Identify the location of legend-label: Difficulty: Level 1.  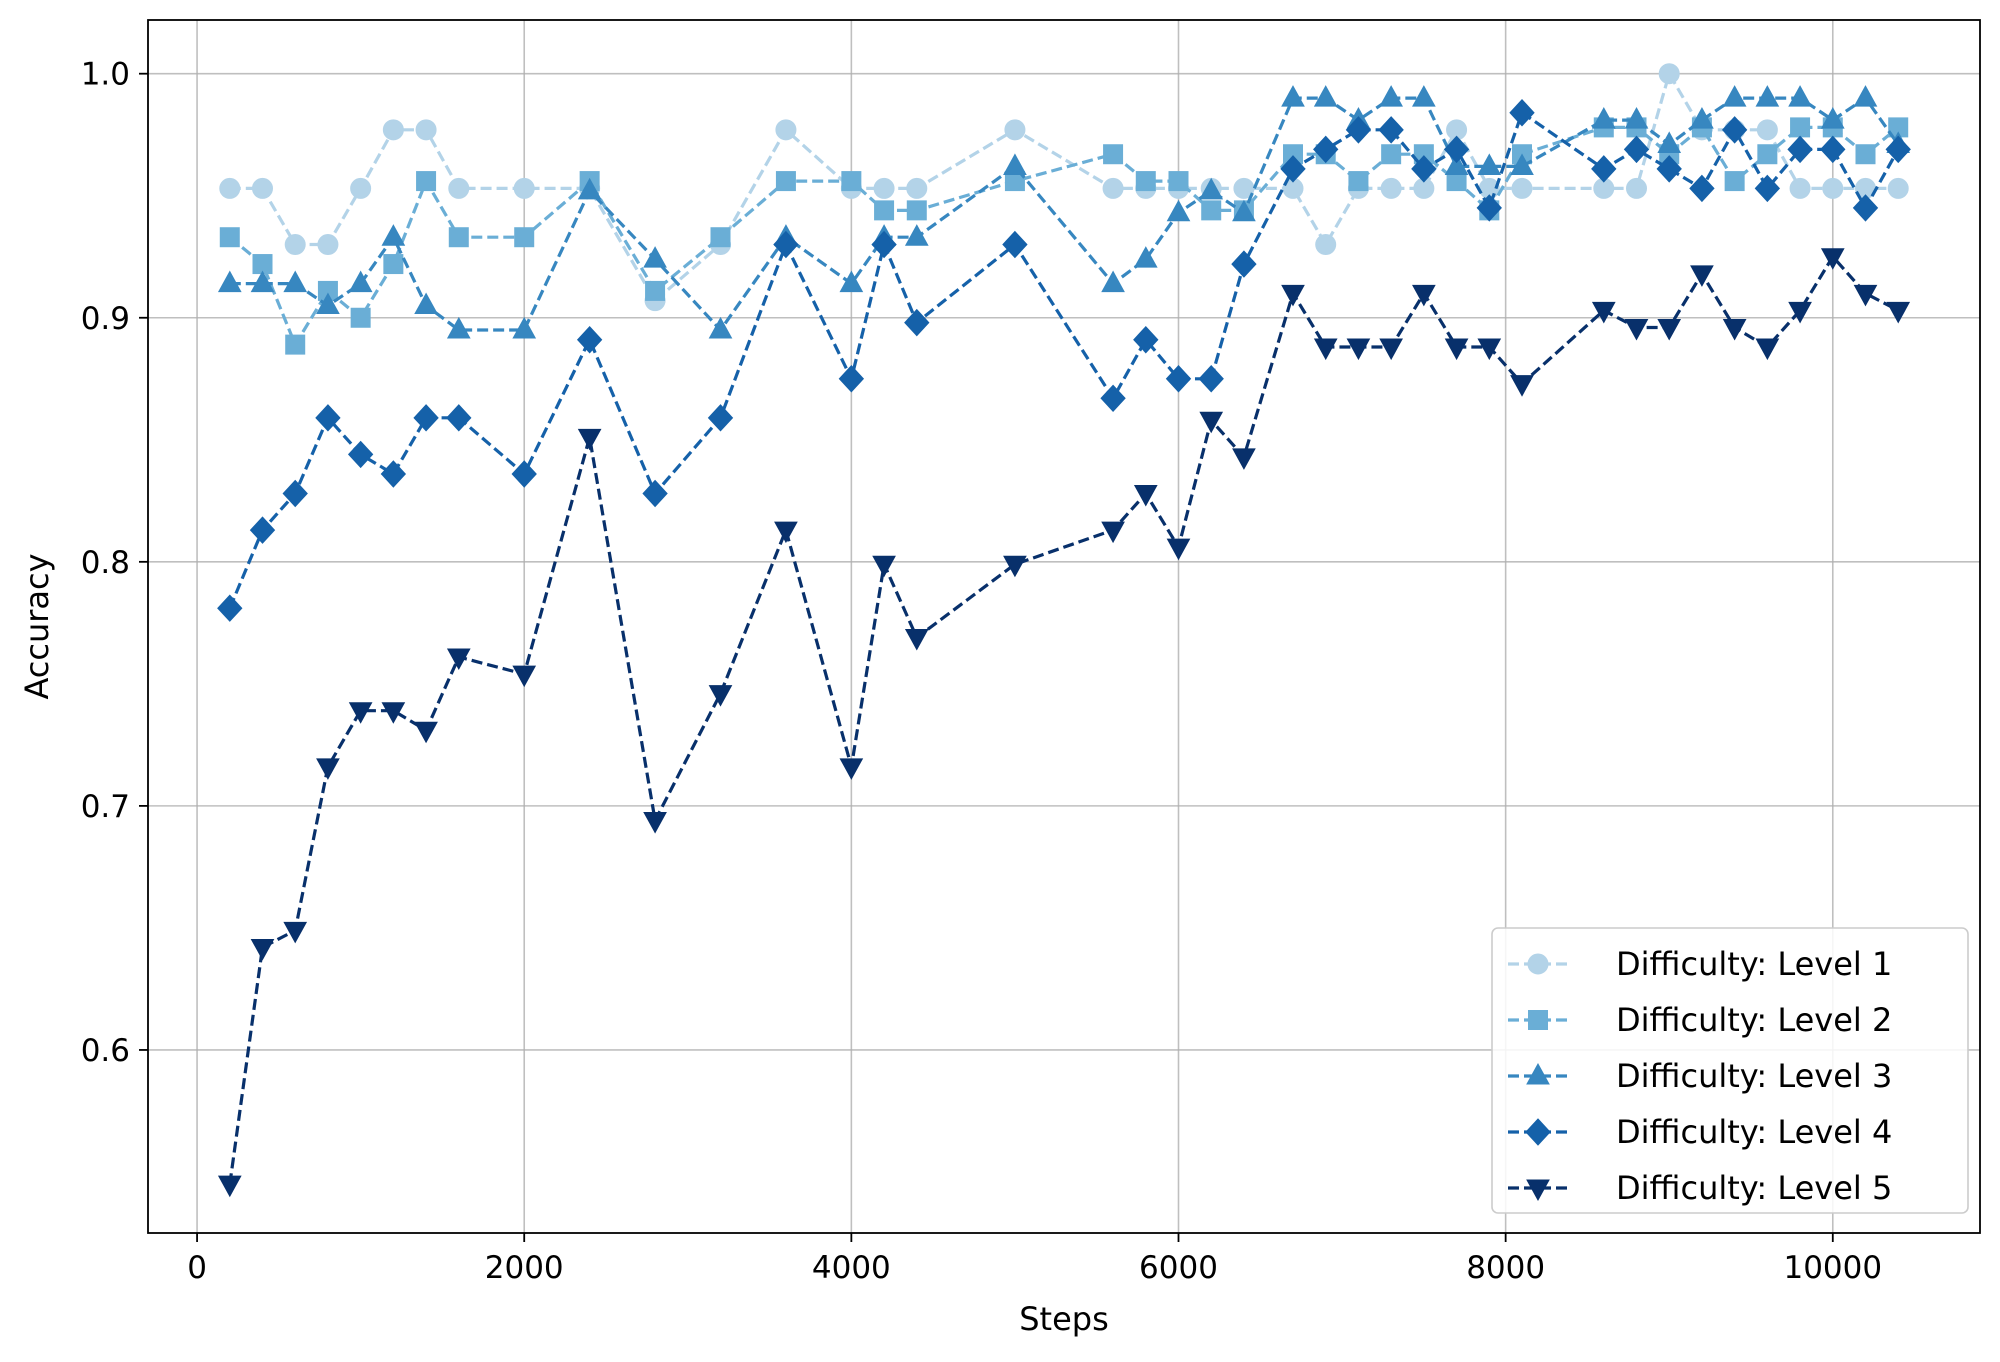
(1754, 964).